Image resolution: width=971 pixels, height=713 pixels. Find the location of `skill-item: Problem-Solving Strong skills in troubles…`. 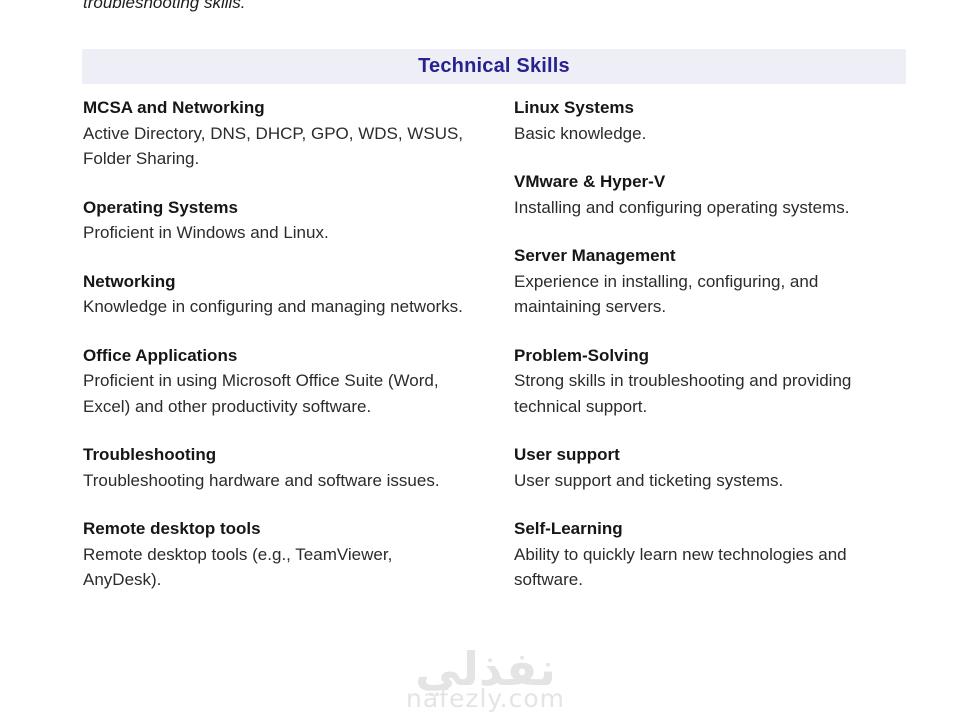

skill-item: Problem-Solving Strong skills in troubles… is located at coordinates (703, 381).